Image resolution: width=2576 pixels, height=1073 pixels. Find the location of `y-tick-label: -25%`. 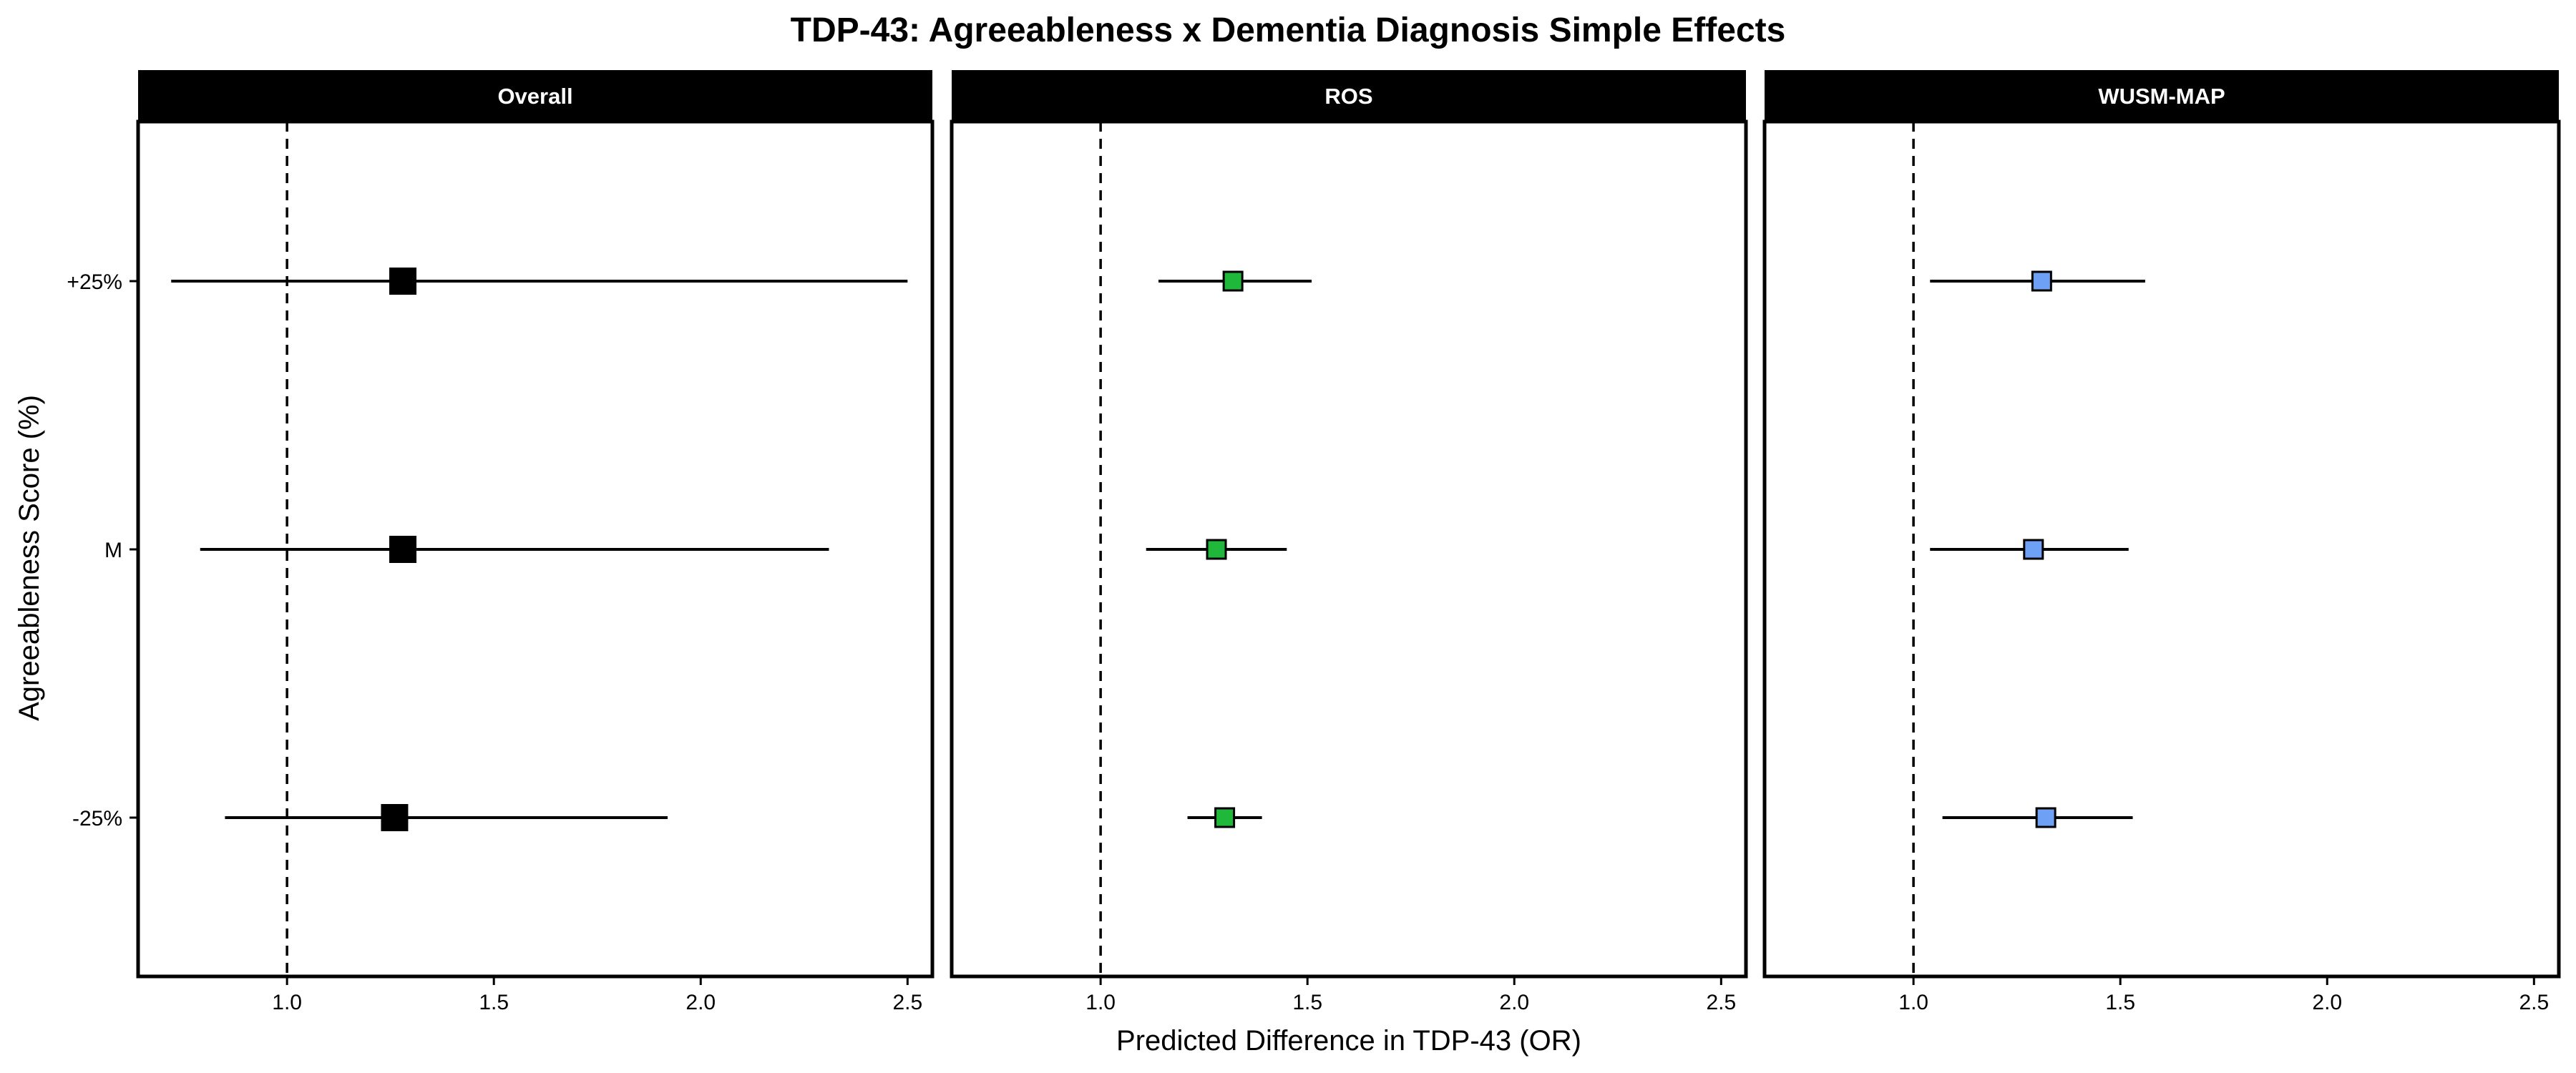

y-tick-label: -25% is located at coordinates (97, 819).